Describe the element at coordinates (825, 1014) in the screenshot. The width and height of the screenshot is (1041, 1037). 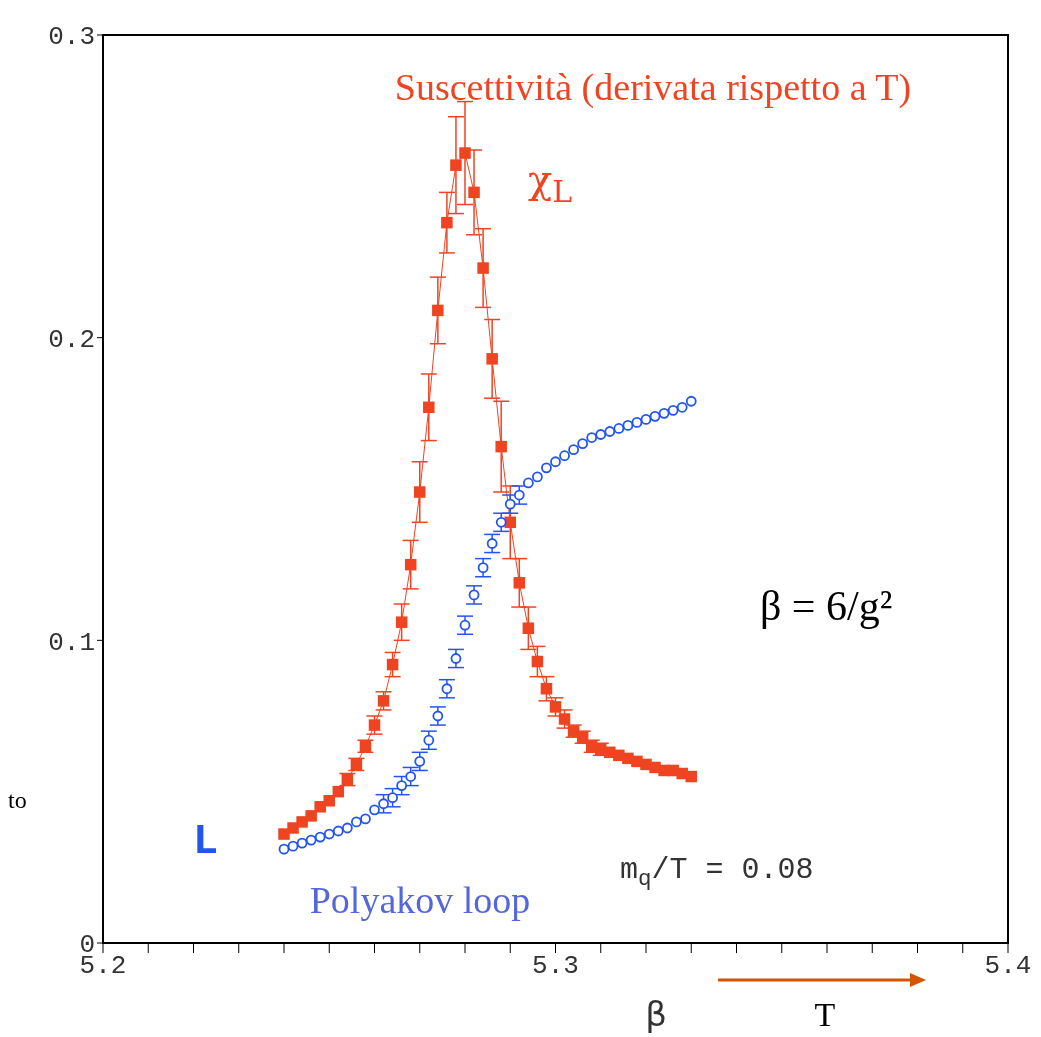
I see `text: T` at that location.